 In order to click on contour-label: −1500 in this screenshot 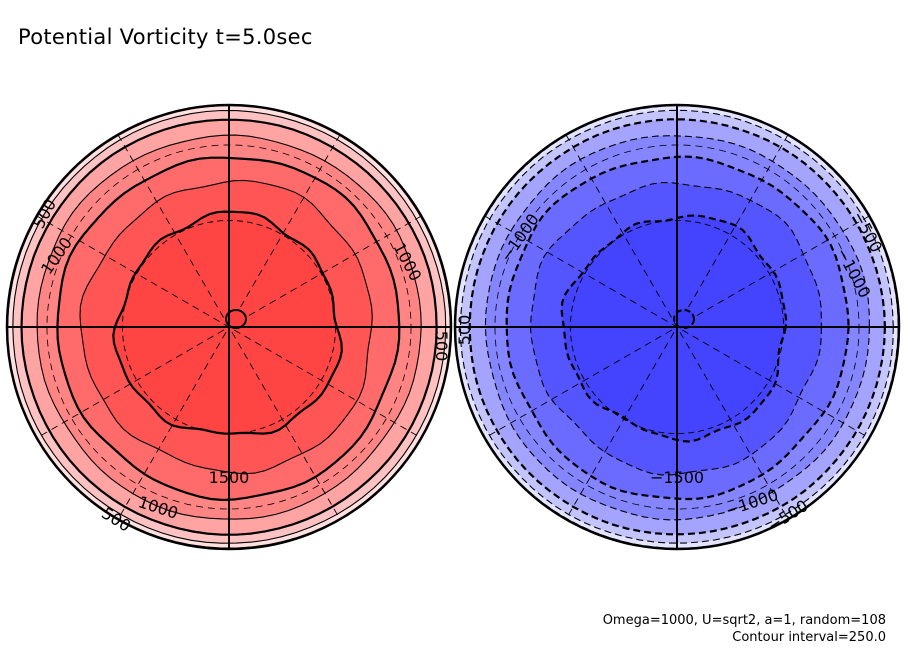, I will do `click(677, 477)`.